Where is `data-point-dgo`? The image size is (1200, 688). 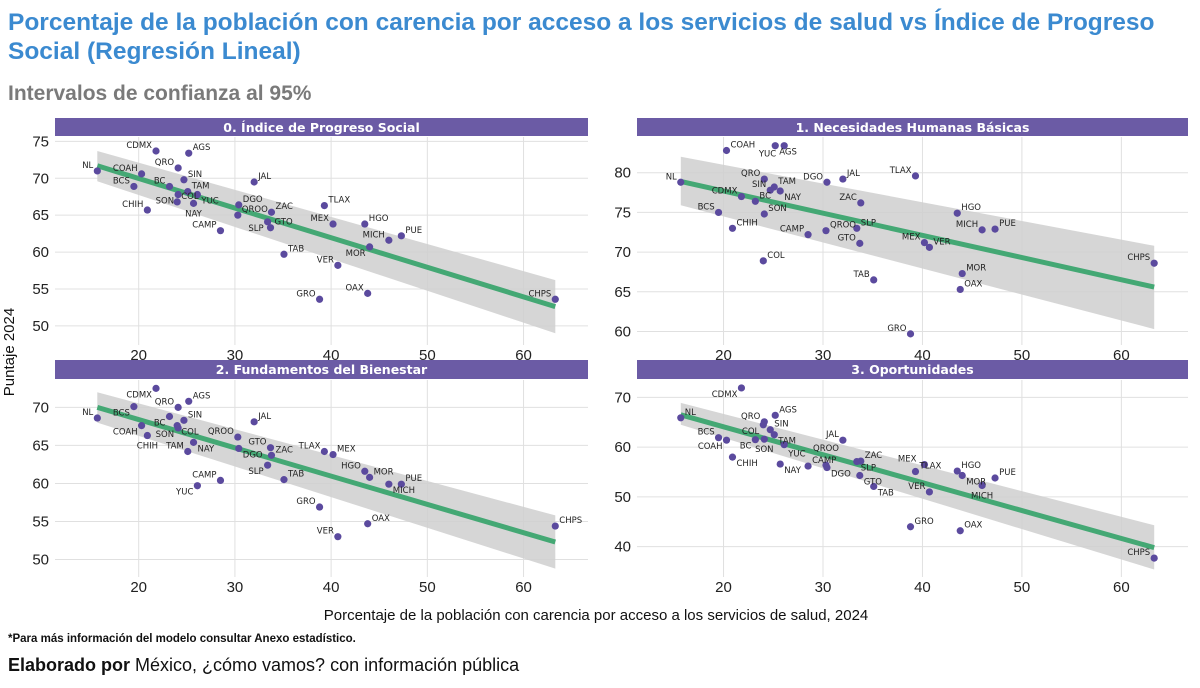
data-point-dgo is located at coordinates (239, 205).